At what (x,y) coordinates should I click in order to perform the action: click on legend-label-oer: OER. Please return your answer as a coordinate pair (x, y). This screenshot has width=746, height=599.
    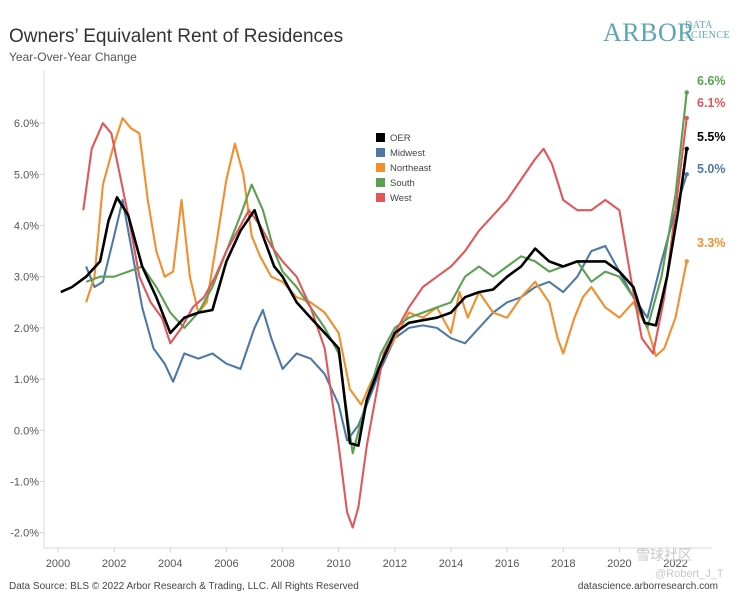
    Looking at the image, I should click on (400, 138).